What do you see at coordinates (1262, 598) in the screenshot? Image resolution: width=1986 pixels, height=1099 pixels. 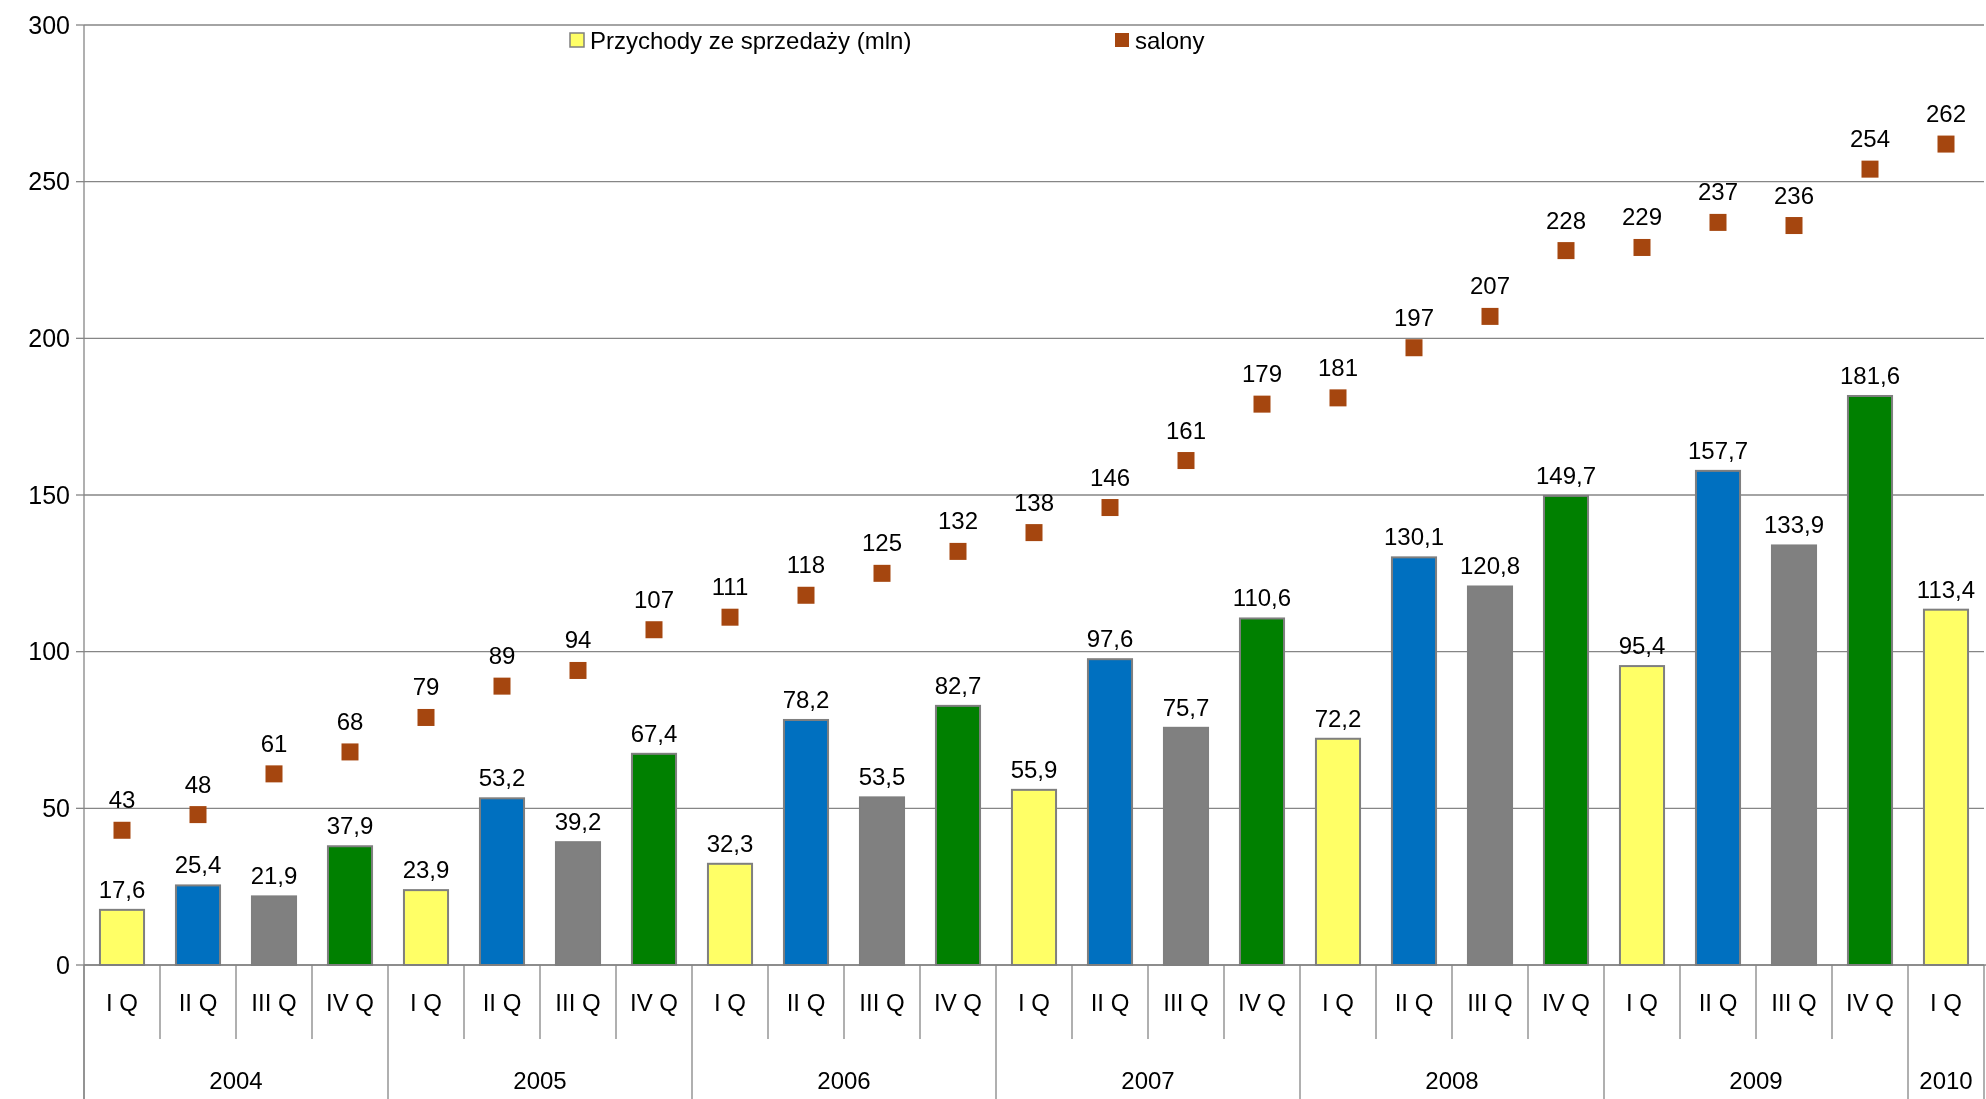 I see `data-label: 110,6` at bounding box center [1262, 598].